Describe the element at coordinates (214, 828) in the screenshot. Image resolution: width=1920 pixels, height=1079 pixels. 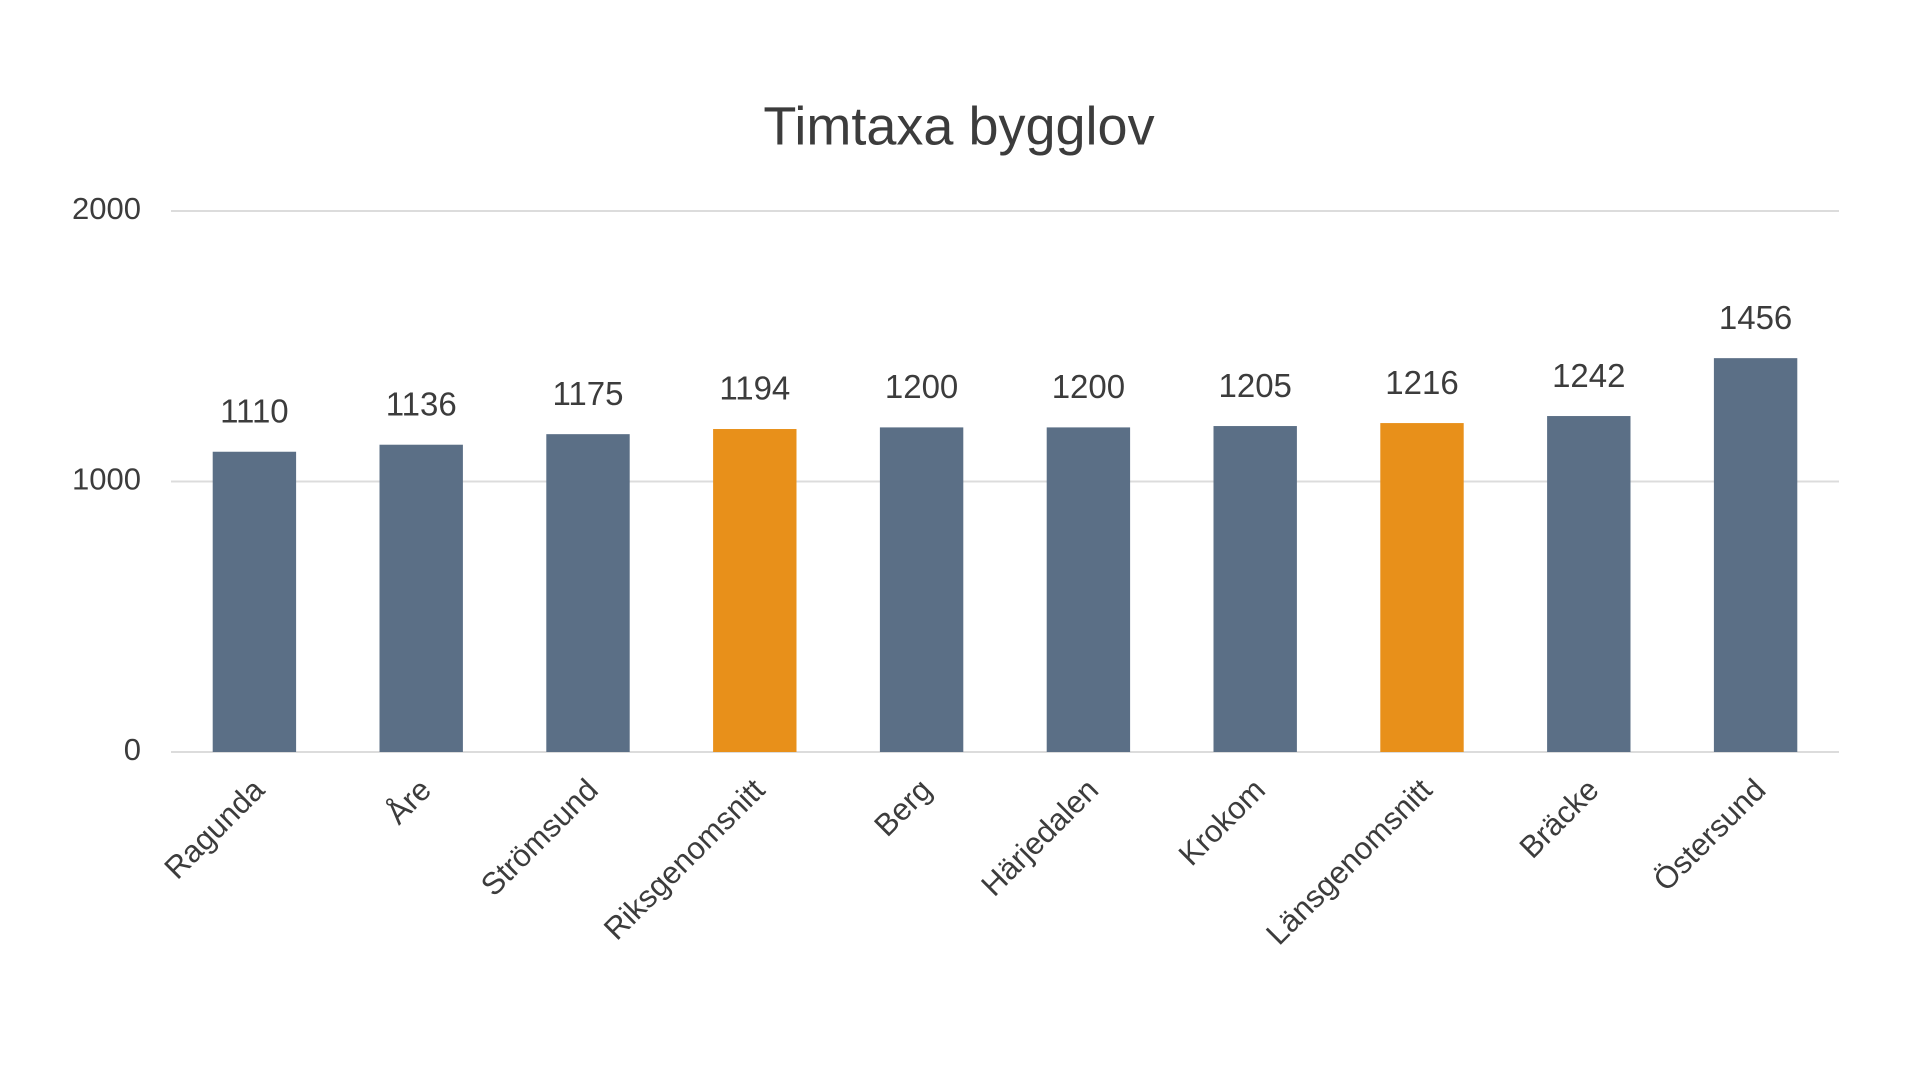
I see `x-tick-label: Ragunda` at that location.